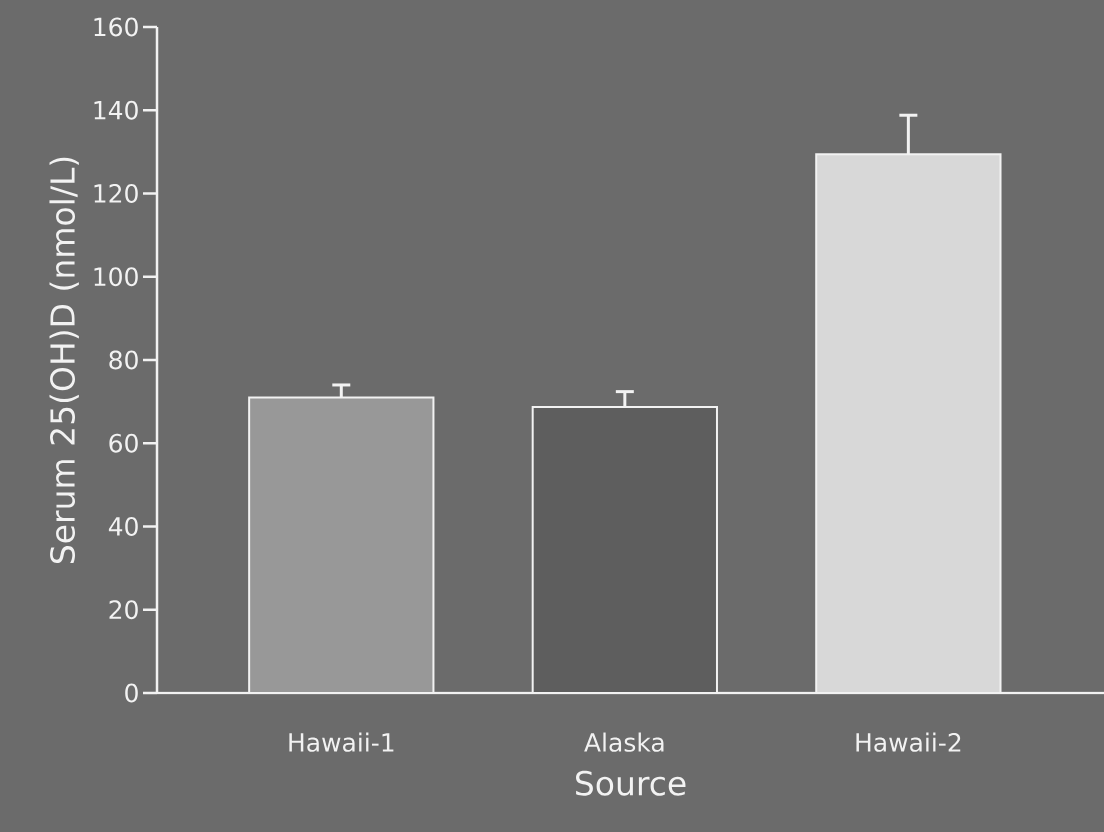  What do you see at coordinates (908, 742) in the screenshot?
I see `x-tick-label: Hawaii-2` at bounding box center [908, 742].